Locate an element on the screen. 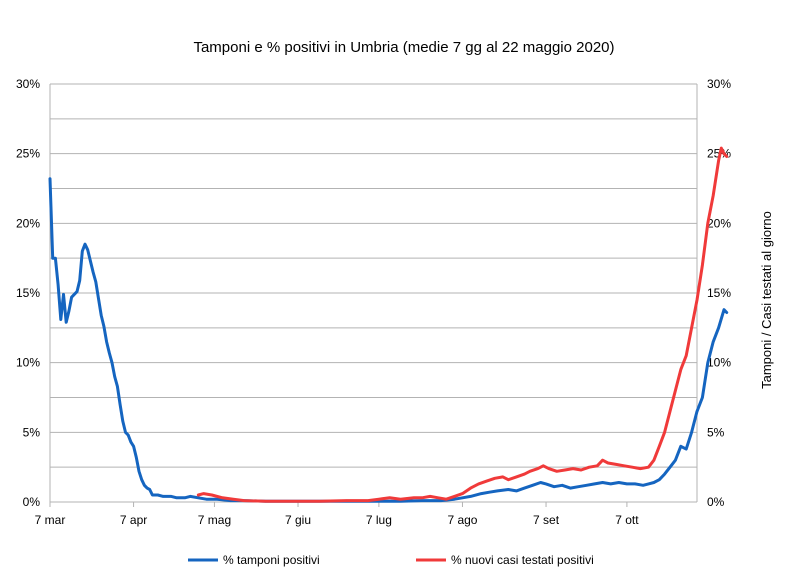 This screenshot has width=787, height=579. x-tick-label: 7 set is located at coordinates (546, 520).